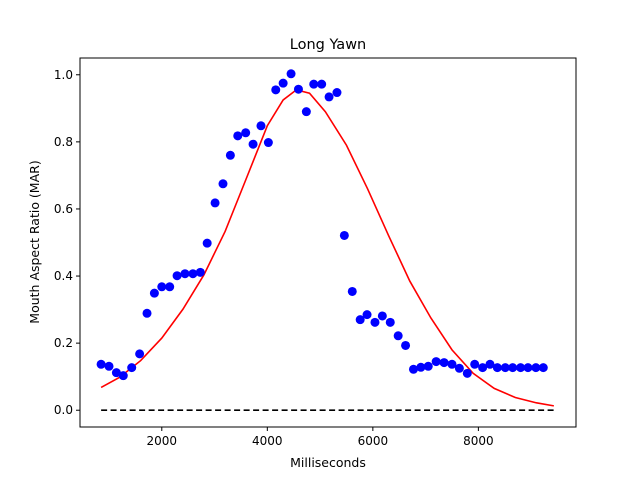 This screenshot has height=480, width=640. I want to click on y-tick-label: 1.0, so click(63, 75).